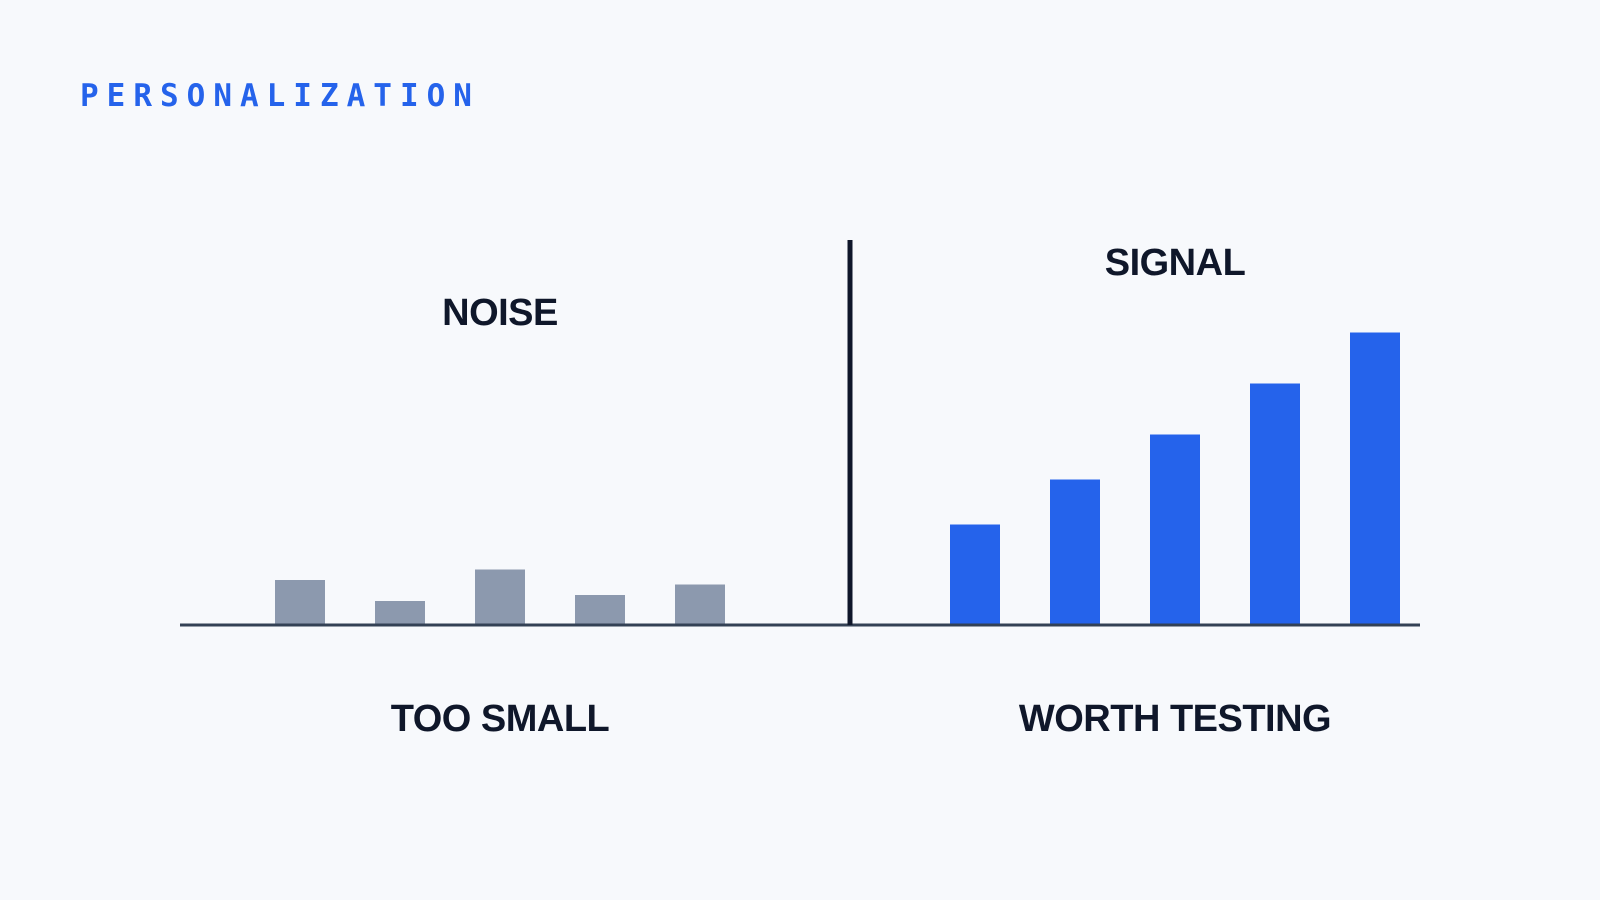 The height and width of the screenshot is (900, 1600). What do you see at coordinates (500, 719) in the screenshot?
I see `too-small-caption: TOO SMALL` at bounding box center [500, 719].